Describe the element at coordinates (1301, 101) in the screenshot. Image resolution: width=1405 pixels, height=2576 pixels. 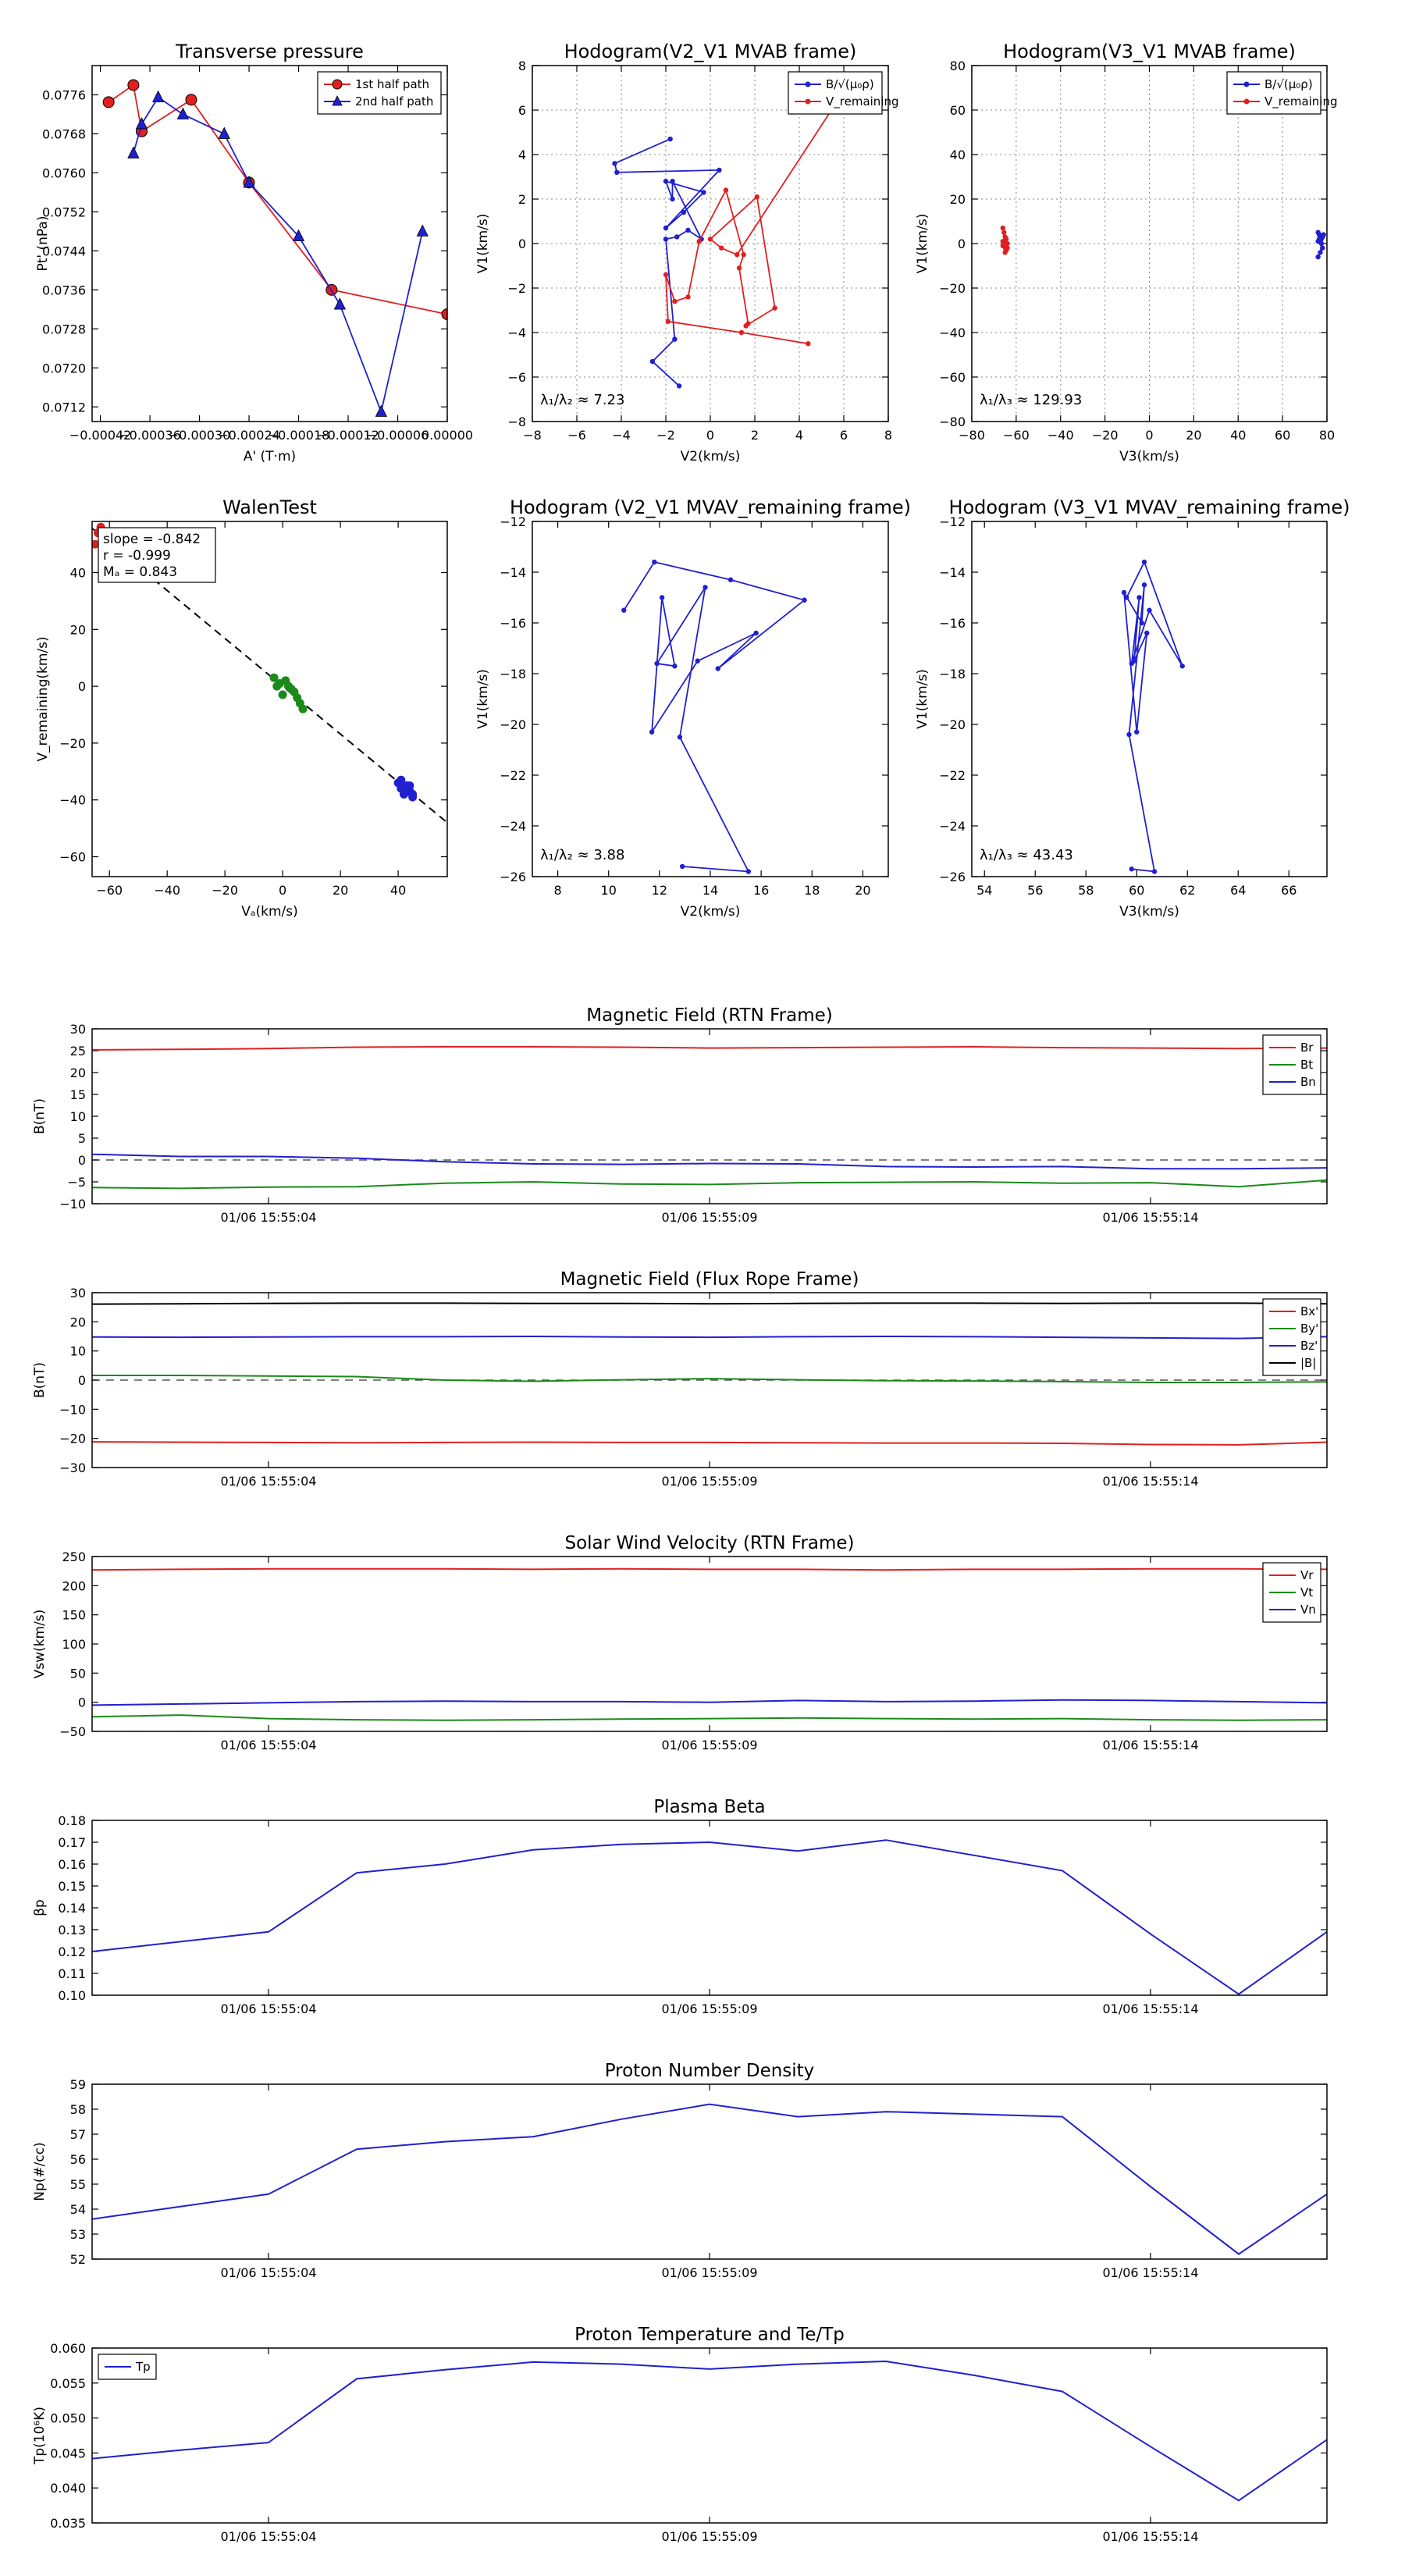
I see `legend-label: V_remaining` at that location.